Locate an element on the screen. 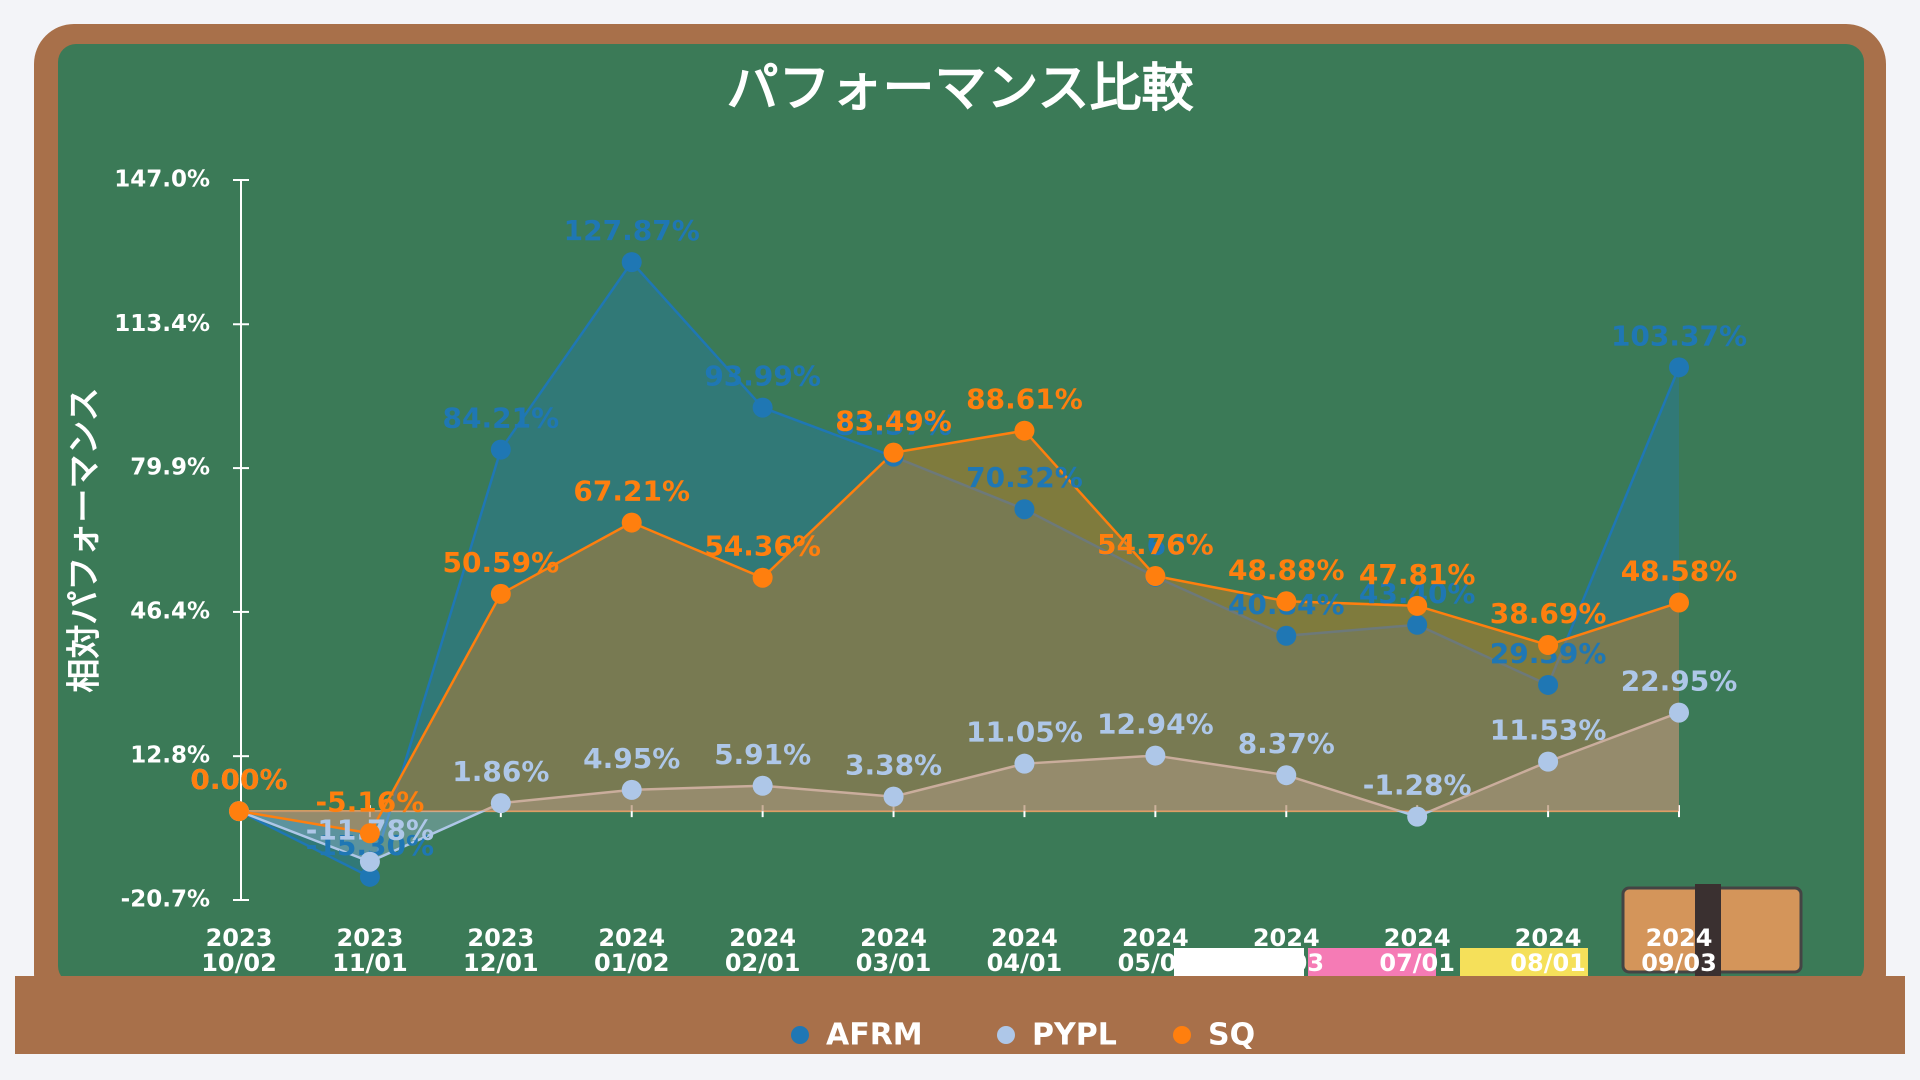 Image resolution: width=1920 pixels, height=1080 pixels. data-label: 22.95% is located at coordinates (1679, 681).